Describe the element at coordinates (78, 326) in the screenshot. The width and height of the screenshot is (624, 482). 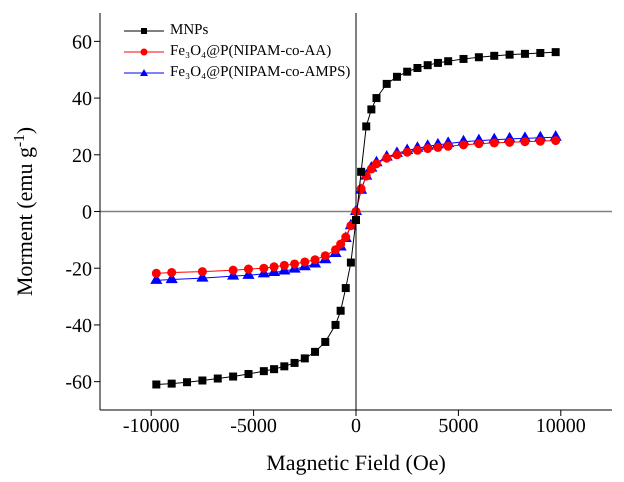
I see `y-tick-label: -40` at that location.